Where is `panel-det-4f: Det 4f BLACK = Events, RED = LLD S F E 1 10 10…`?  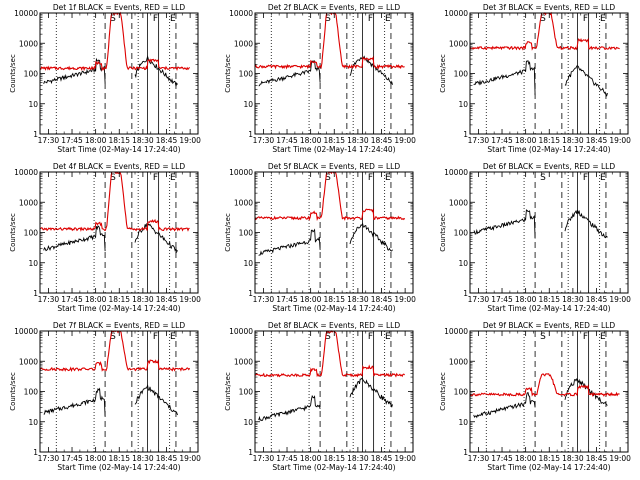 panel-det-4f: Det 4f BLACK = Events, RED = LLD S F E 1 10 10… is located at coordinates (105, 237).